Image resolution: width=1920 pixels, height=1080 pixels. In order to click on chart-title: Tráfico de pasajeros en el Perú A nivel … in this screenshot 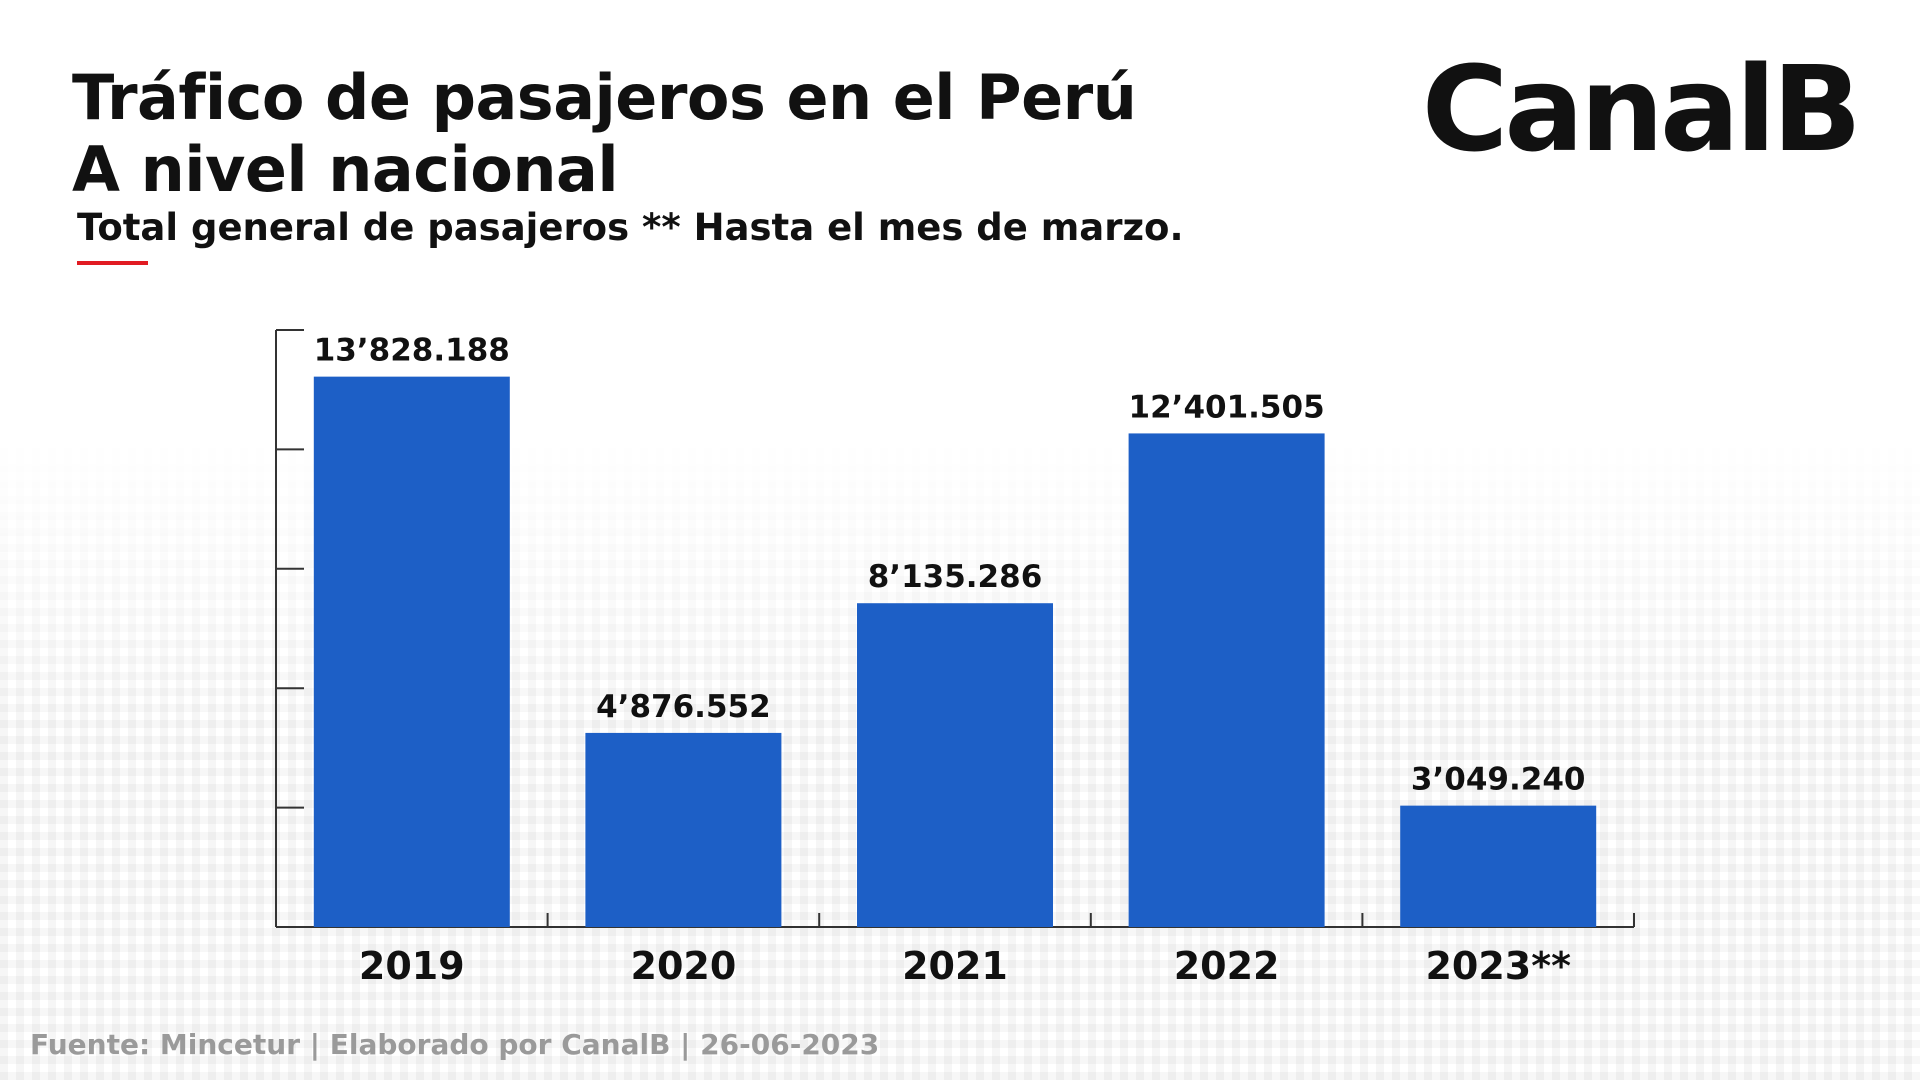, I will do `click(604, 133)`.